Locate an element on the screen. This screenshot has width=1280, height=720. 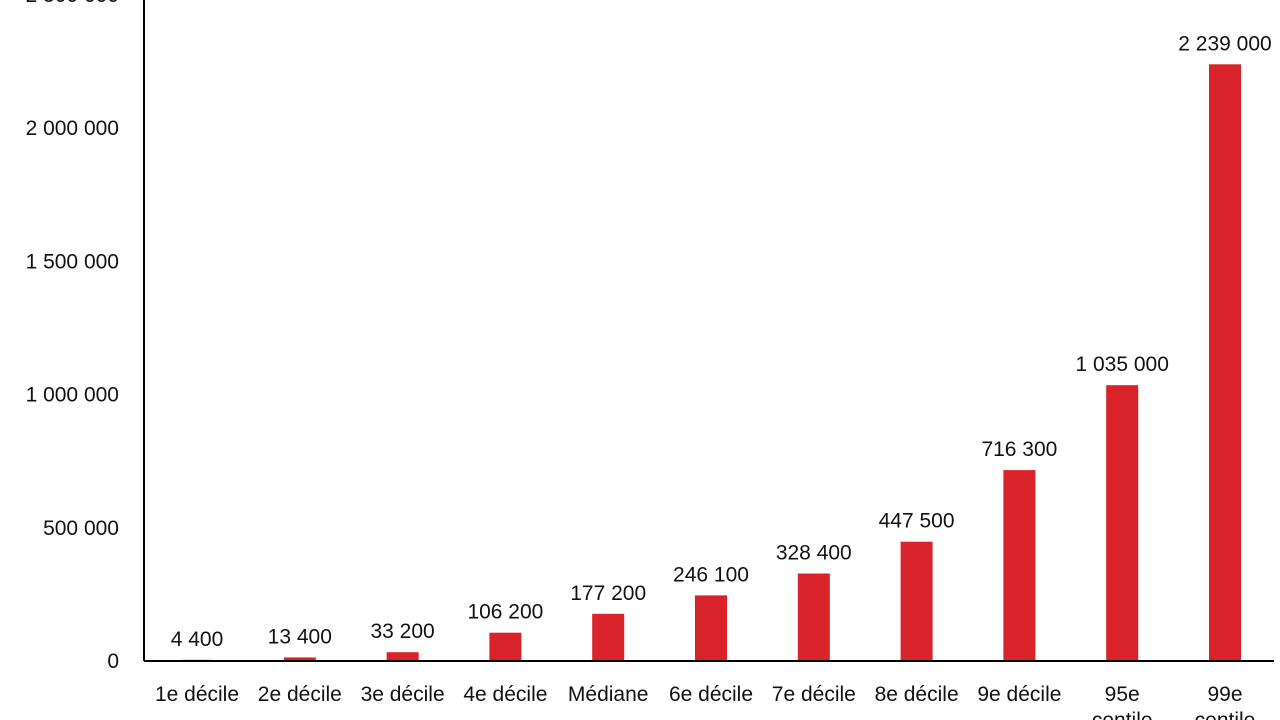
x-category-label: Médiane is located at coordinates (608, 694).